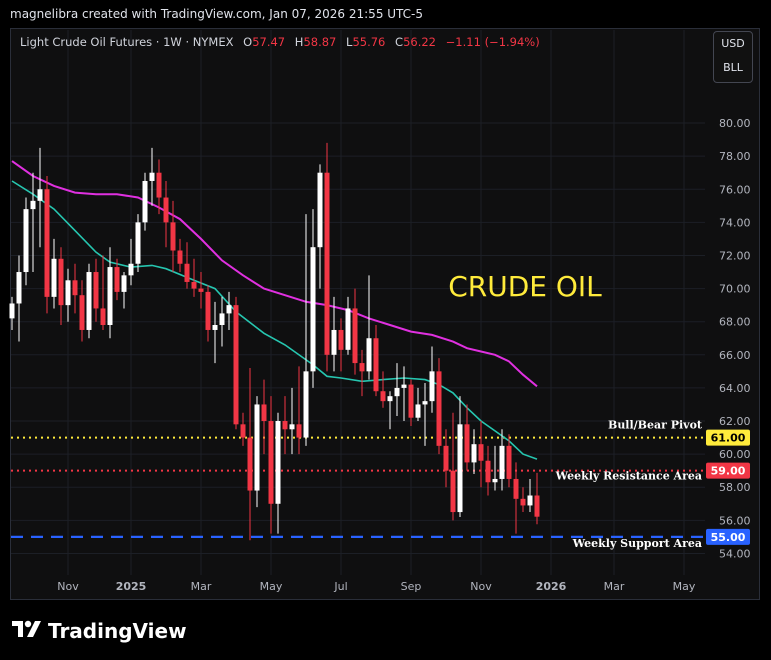 Image resolution: width=771 pixels, height=660 pixels. What do you see at coordinates (269, 42) in the screenshot?
I see `open-value: 57.47` at bounding box center [269, 42].